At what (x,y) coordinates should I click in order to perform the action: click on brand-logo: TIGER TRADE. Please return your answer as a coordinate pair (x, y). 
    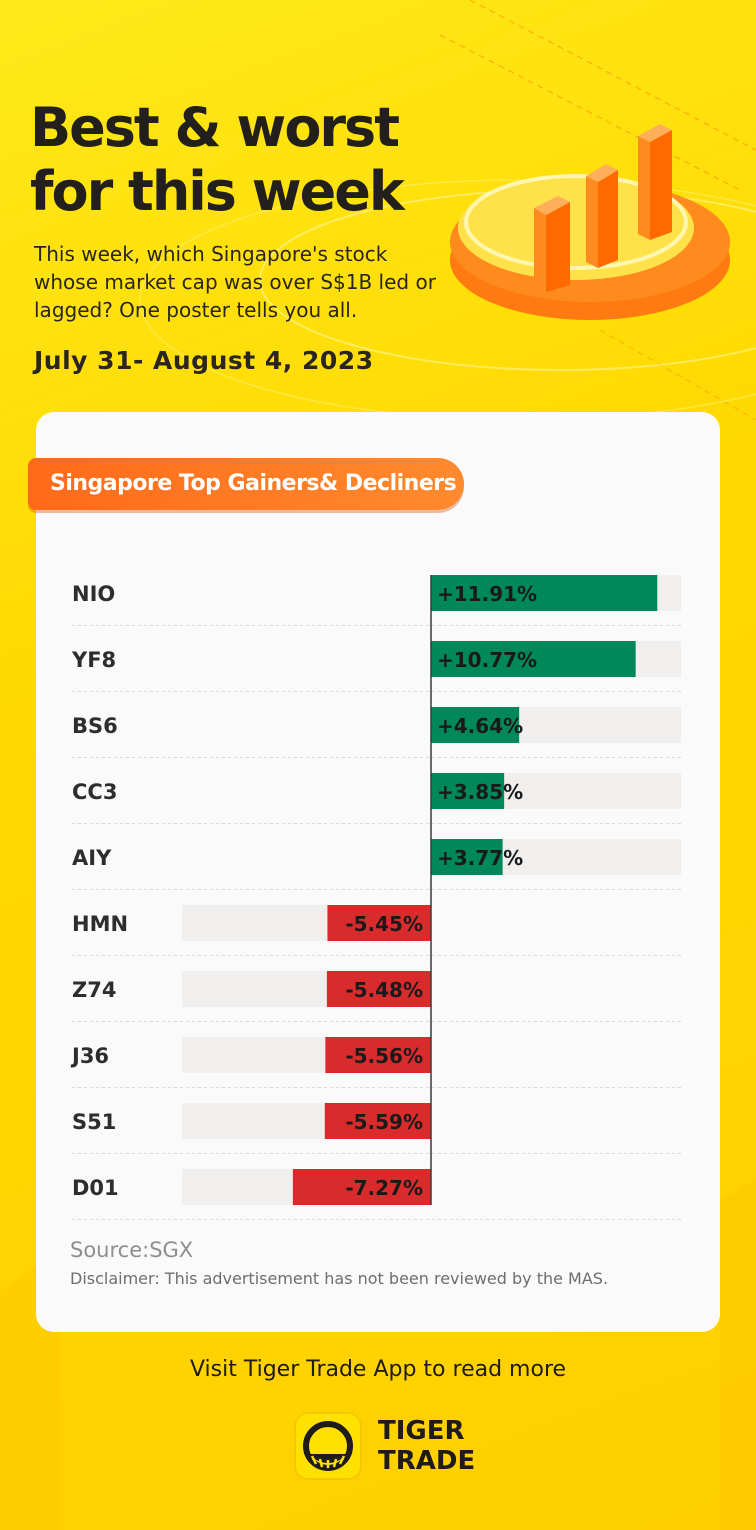
    Looking at the image, I should click on (389, 1447).